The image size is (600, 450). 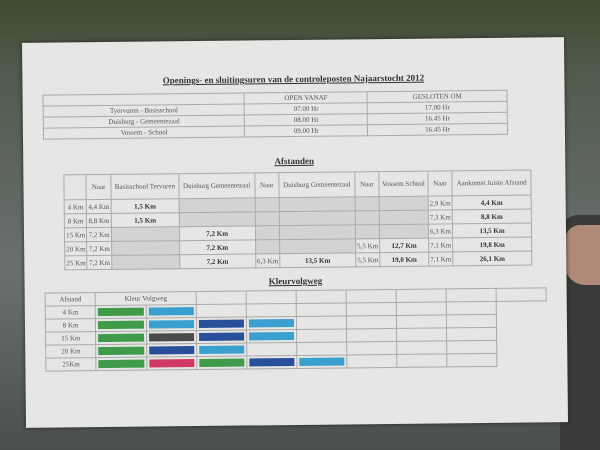 What do you see at coordinates (71, 364) in the screenshot?
I see `table-cell: 25Km` at bounding box center [71, 364].